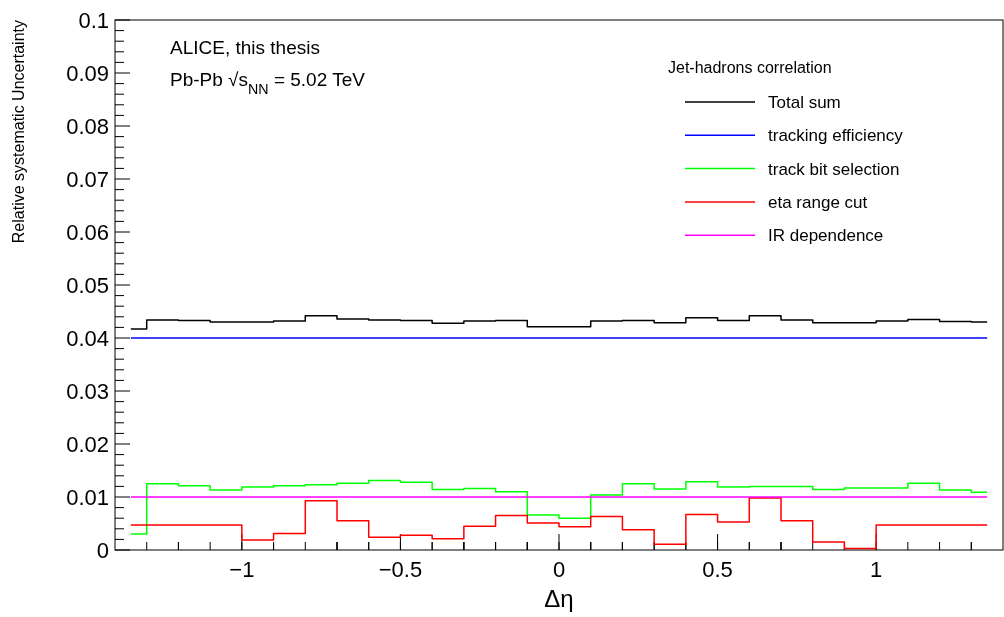  Describe the element at coordinates (87, 338) in the screenshot. I see `y-tick-label: 0.04` at that location.